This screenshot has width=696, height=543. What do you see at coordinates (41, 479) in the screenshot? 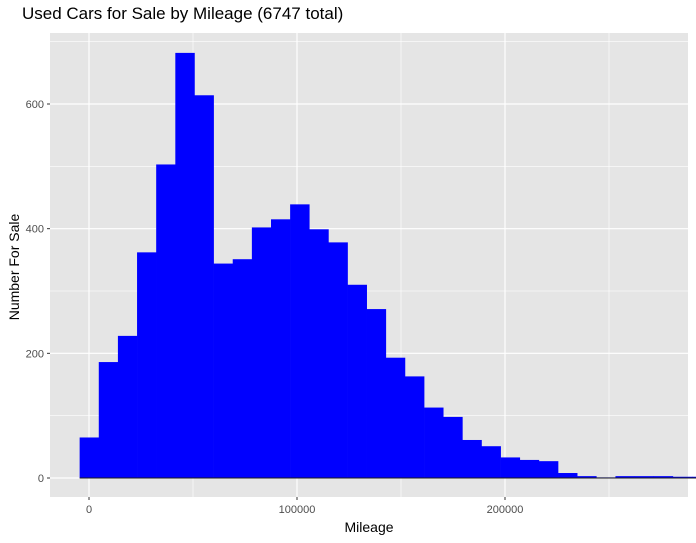
I see `y-tick-label: 0` at bounding box center [41, 479].